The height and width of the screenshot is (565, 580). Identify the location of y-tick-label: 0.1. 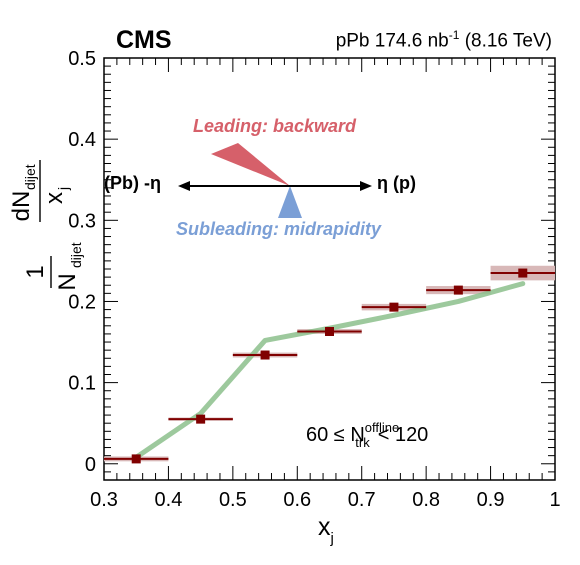
(82, 384).